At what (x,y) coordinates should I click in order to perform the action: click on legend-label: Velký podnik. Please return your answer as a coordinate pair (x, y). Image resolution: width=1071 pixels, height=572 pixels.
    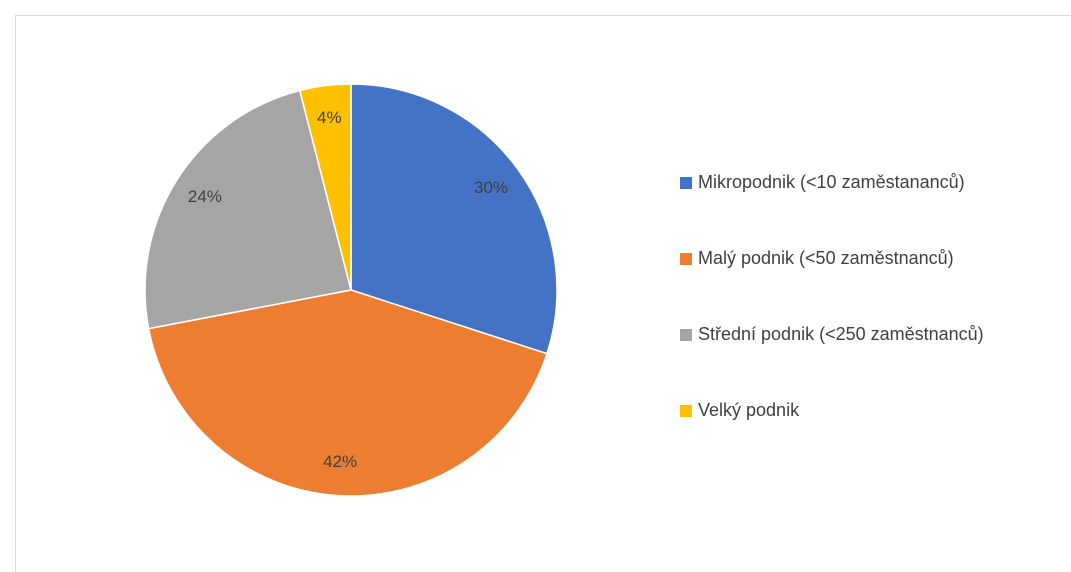
    Looking at the image, I should click on (749, 410).